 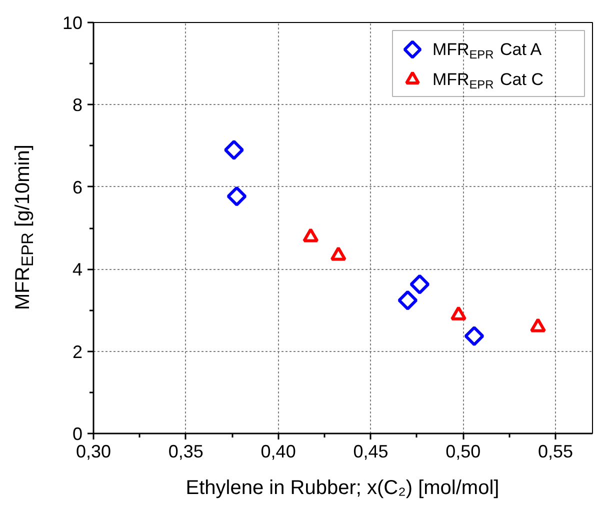 What do you see at coordinates (77, 434) in the screenshot?
I see `y-tick-label: 0` at bounding box center [77, 434].